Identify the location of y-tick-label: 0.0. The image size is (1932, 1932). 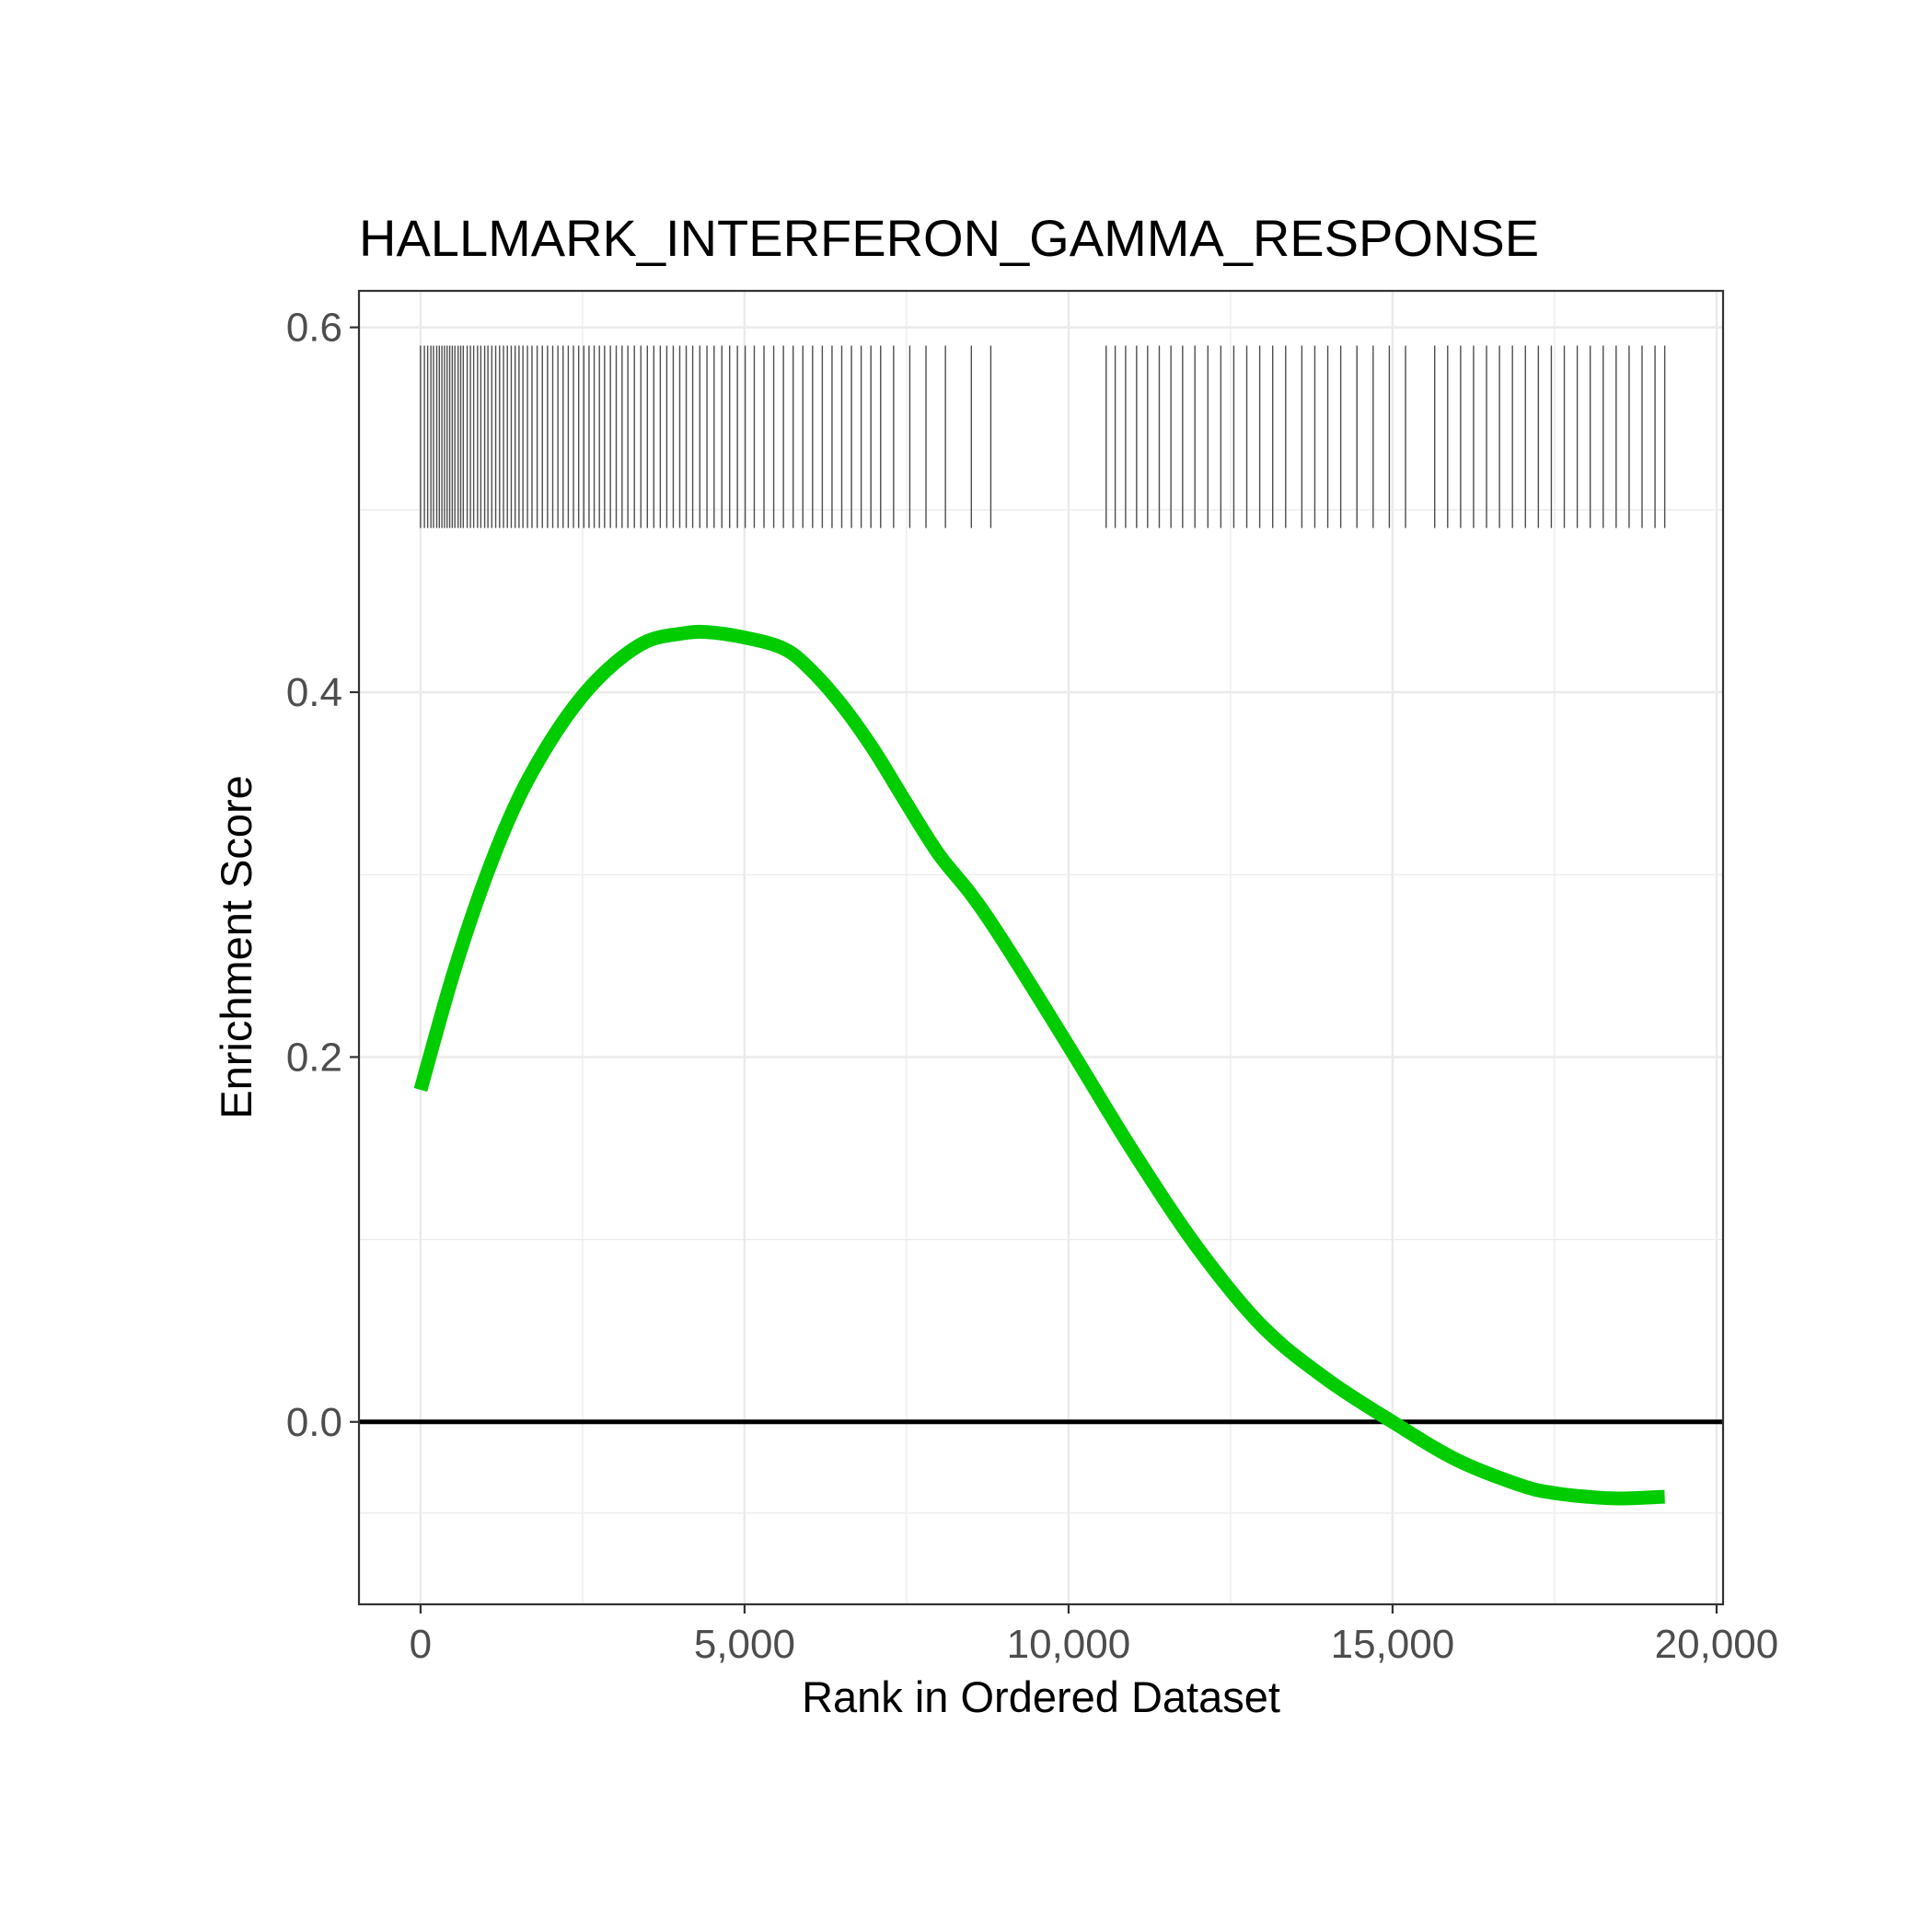
(314, 1423).